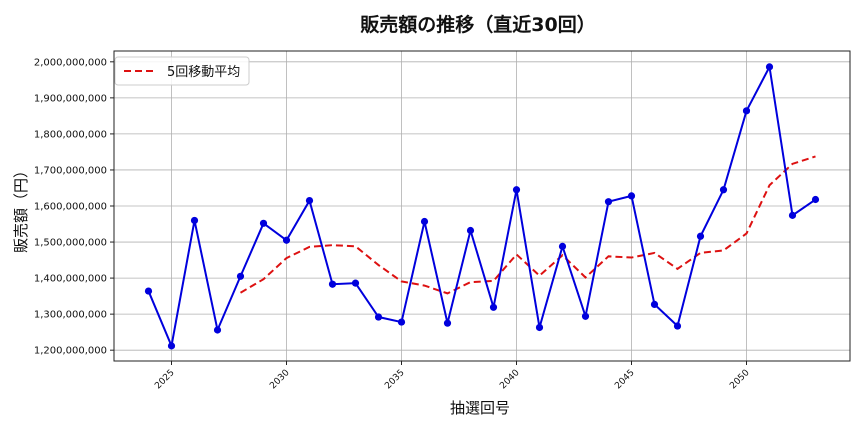 Image resolution: width=864 pixels, height=436 pixels. I want to click on x-tick-label: 2035, so click(394, 379).